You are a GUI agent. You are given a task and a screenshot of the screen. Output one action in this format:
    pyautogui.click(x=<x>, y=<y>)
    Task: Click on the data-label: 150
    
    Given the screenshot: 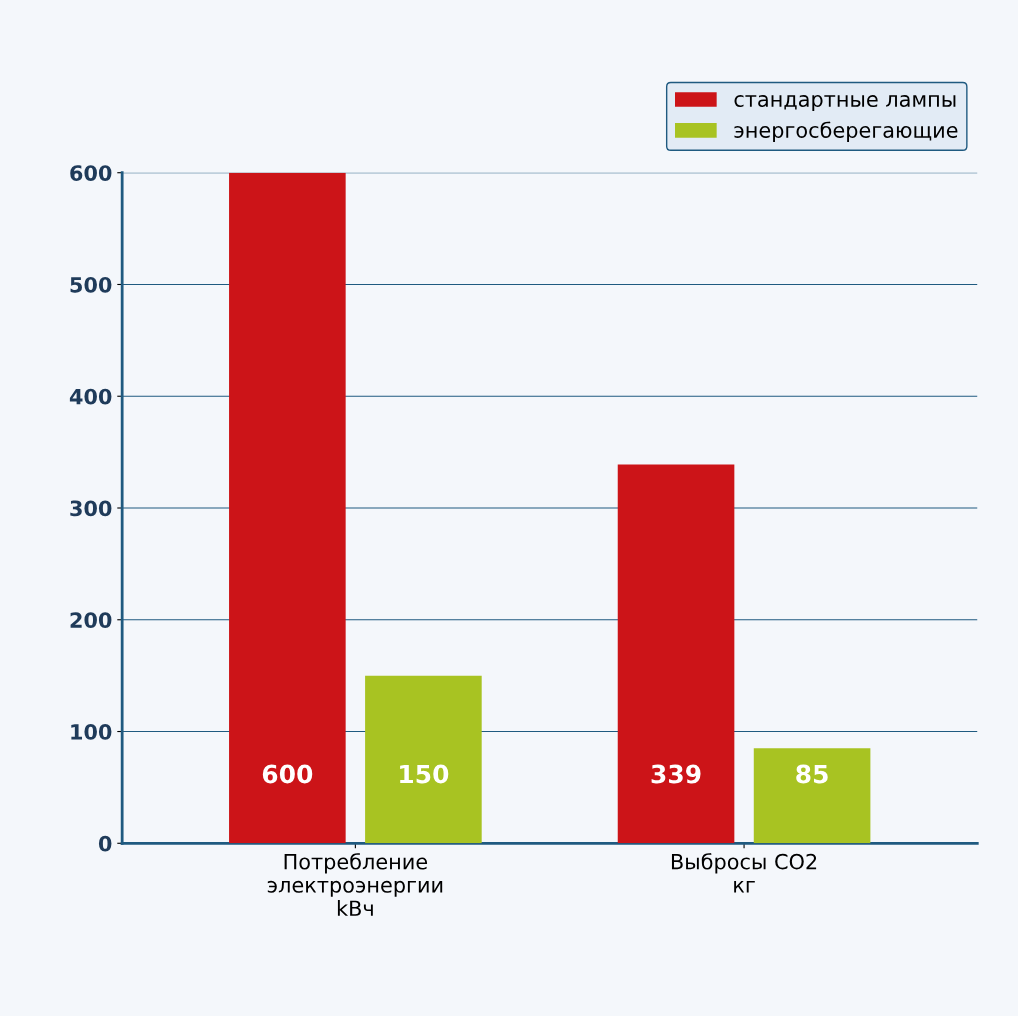 What is the action you would take?
    pyautogui.click(x=424, y=774)
    